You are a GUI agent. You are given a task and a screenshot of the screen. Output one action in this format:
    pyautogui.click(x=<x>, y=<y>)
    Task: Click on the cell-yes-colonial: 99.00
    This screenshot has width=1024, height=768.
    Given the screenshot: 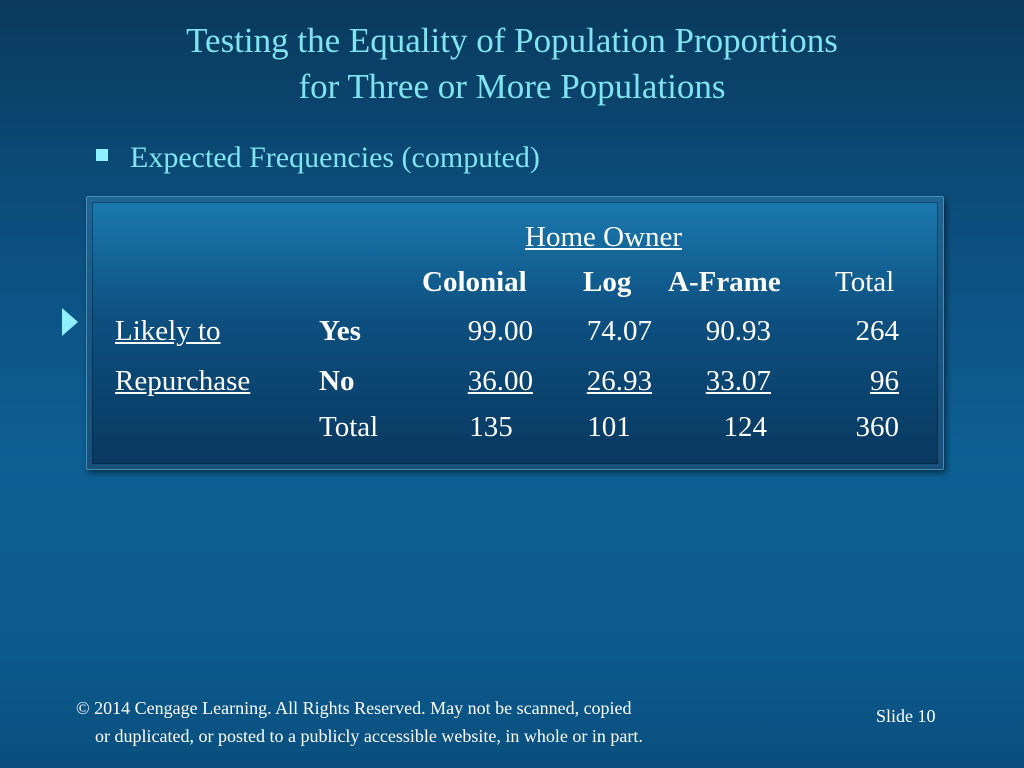 What is the action you would take?
    pyautogui.click(x=500, y=331)
    